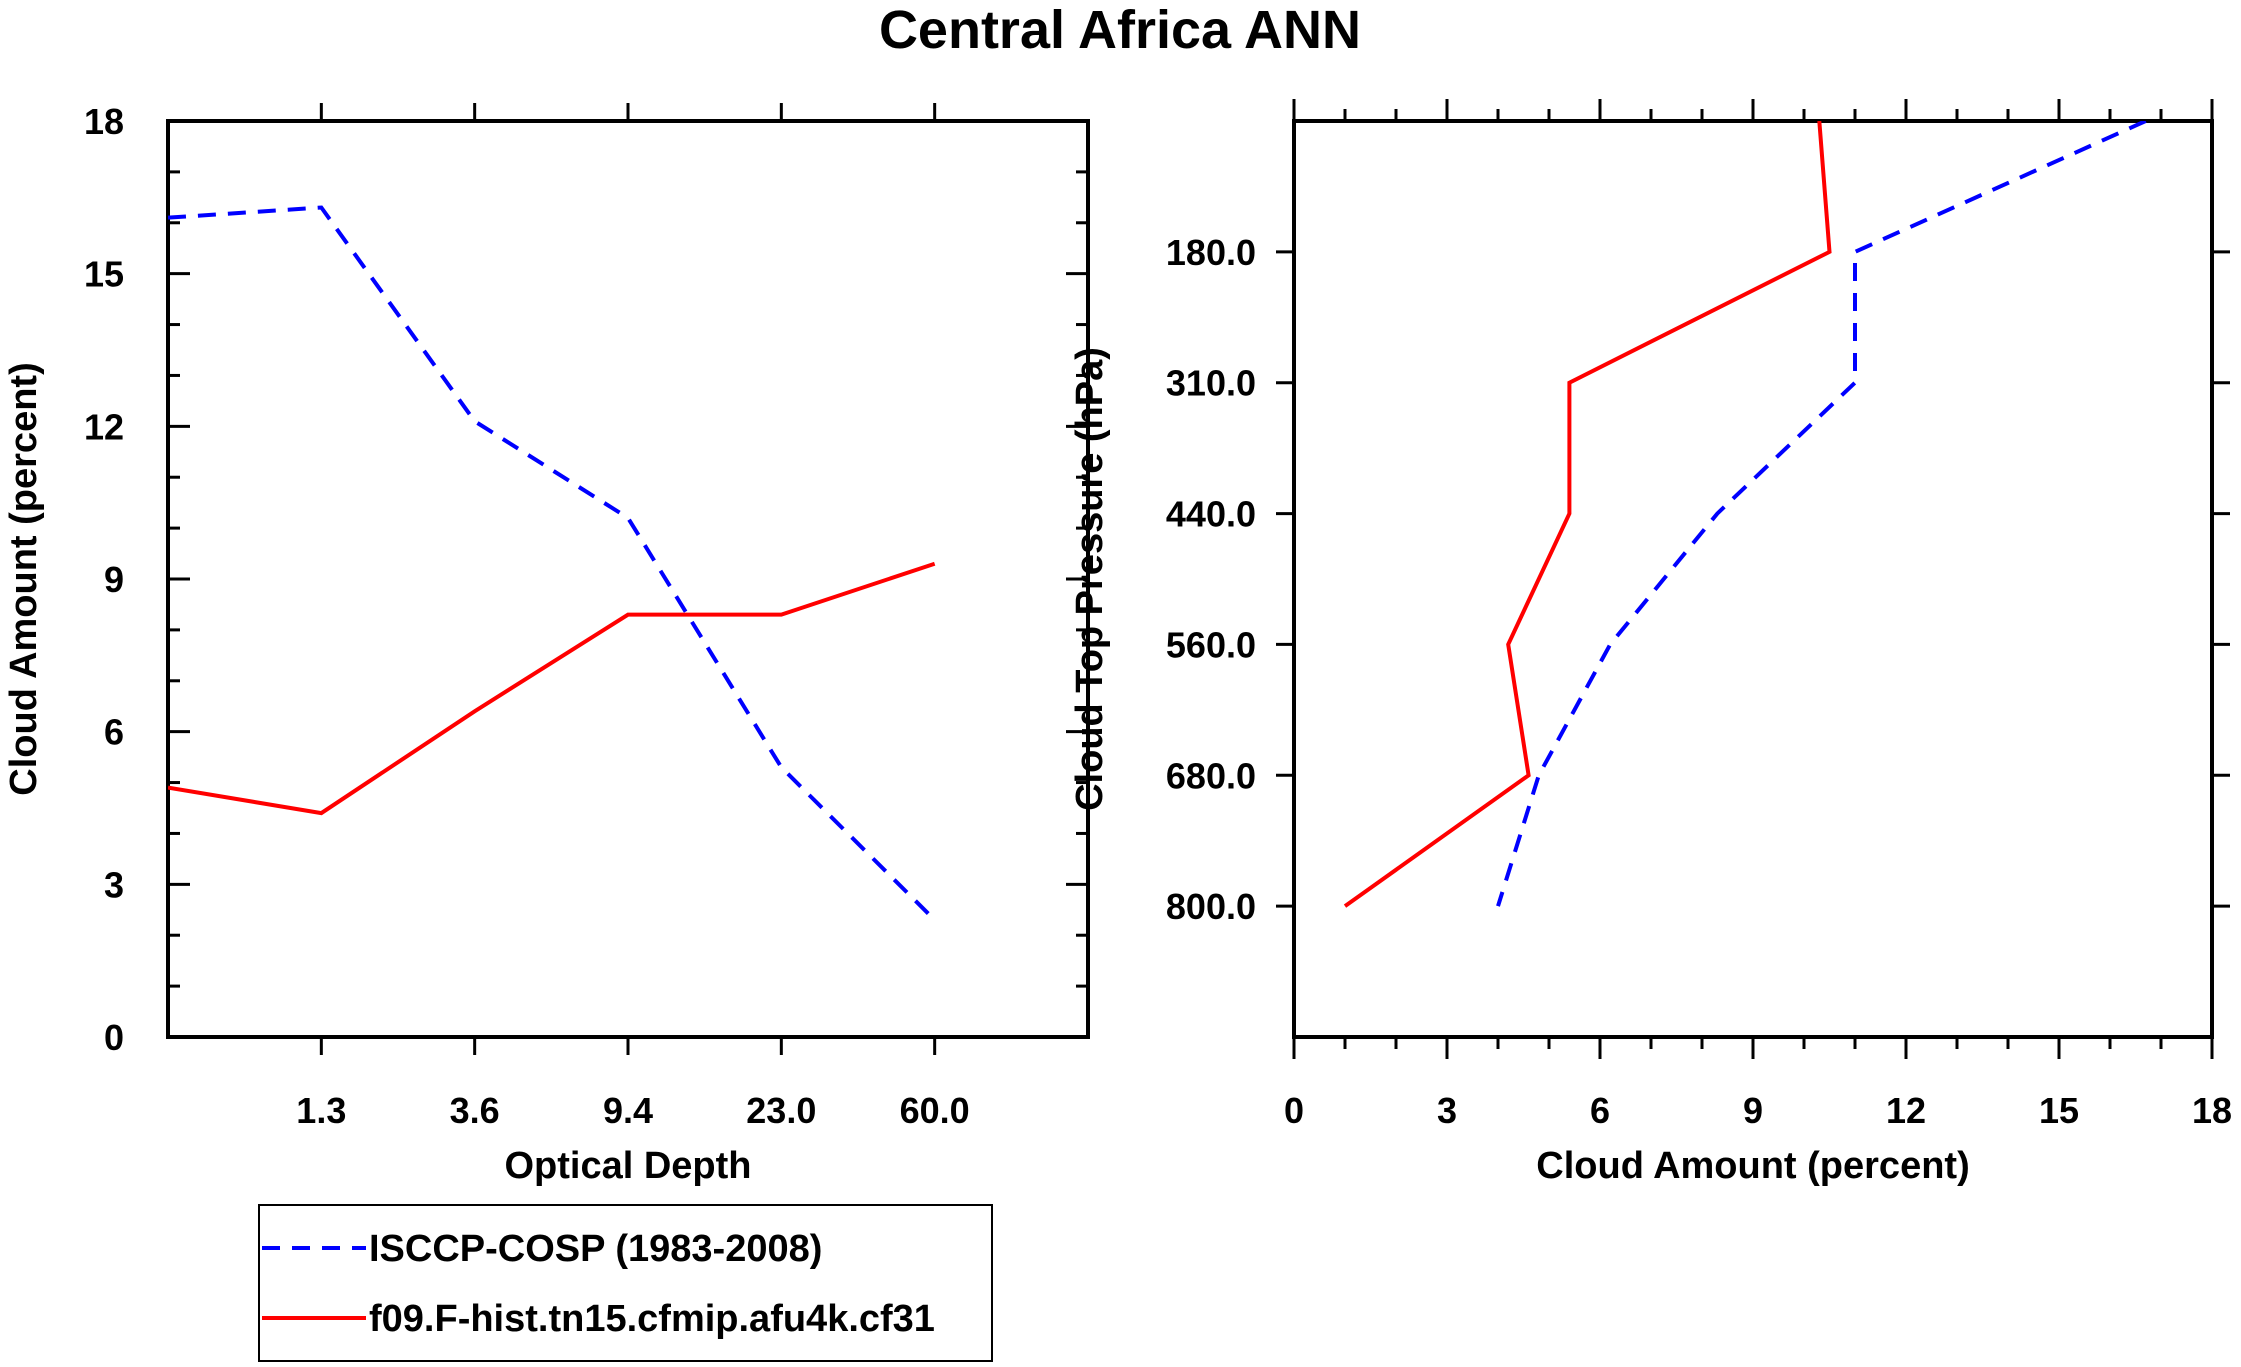  I want to click on right-x-tick-label: 12, so click(1906, 1110).